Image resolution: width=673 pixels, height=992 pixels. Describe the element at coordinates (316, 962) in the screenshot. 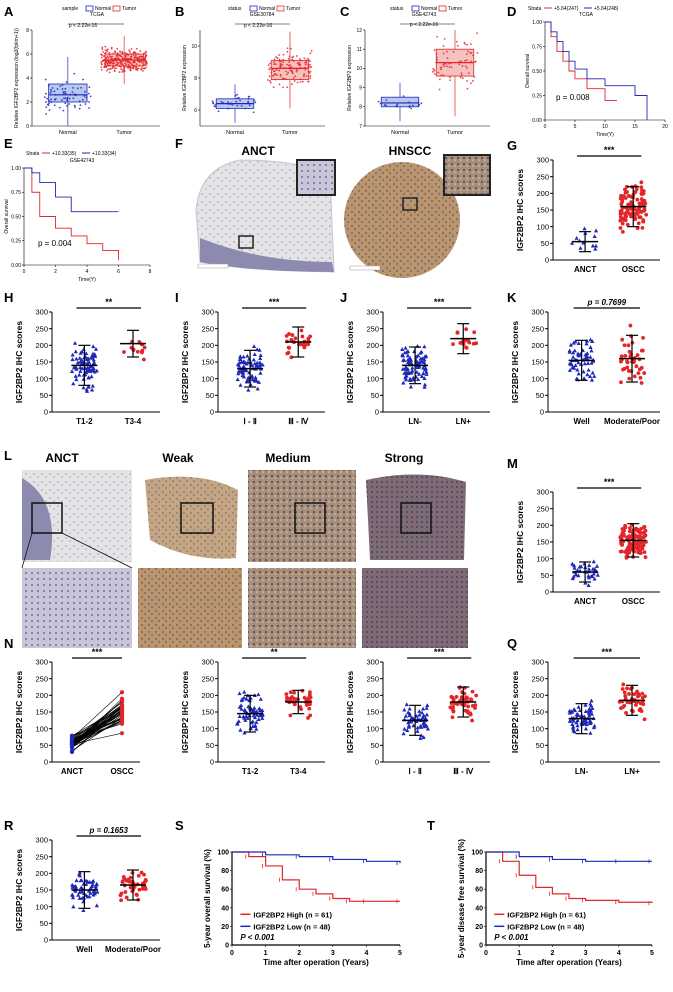

I see `x-axis-label: Time after operation (Years)` at that location.